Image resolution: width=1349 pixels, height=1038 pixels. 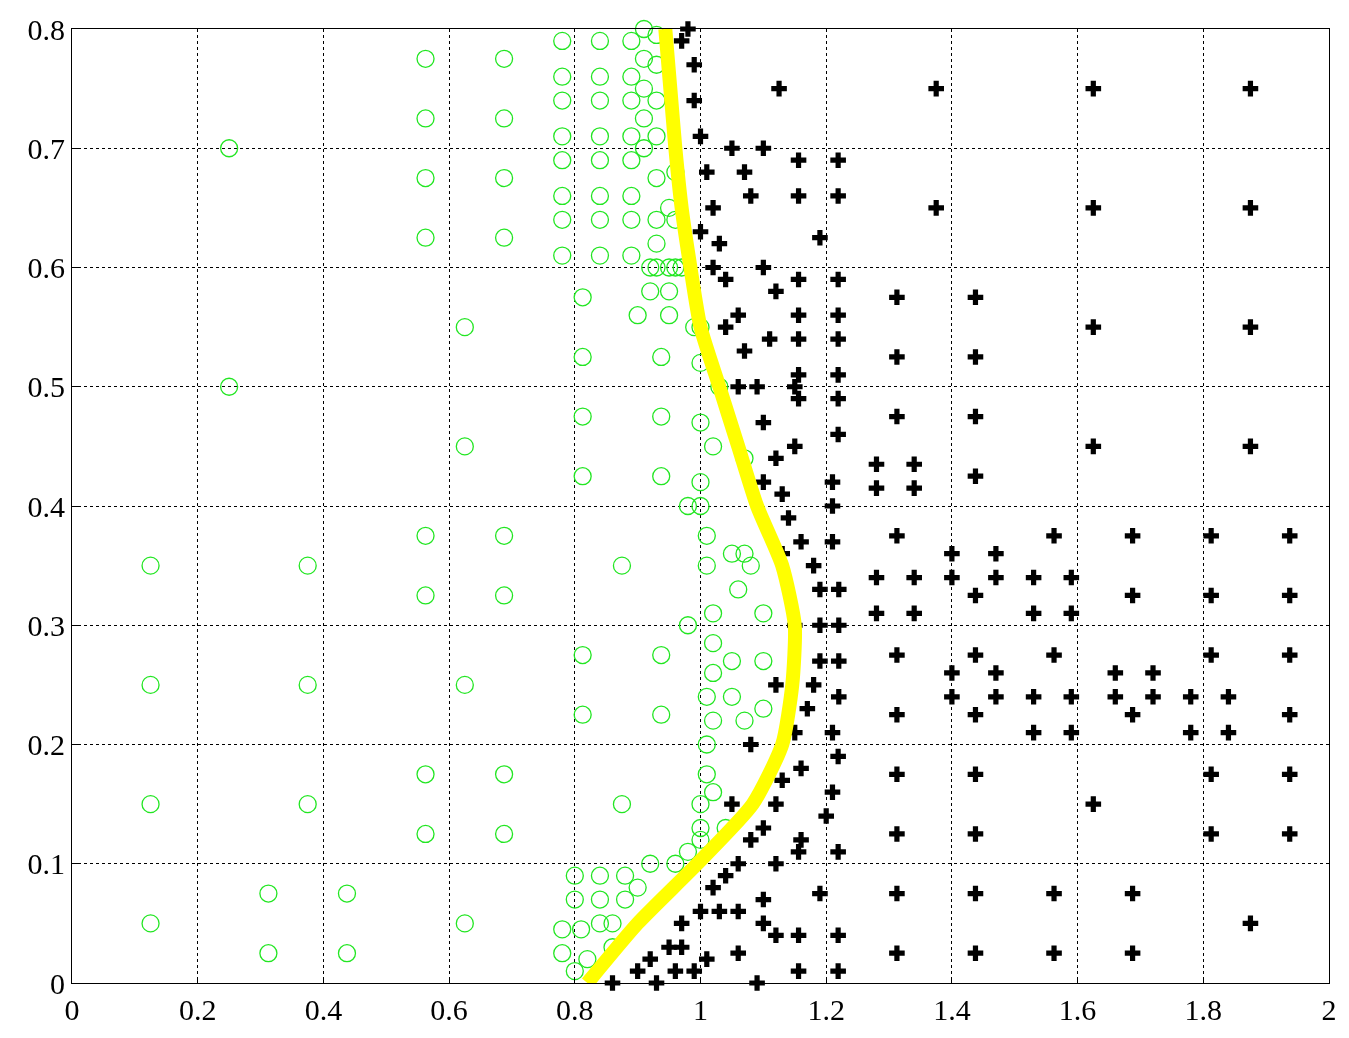 What do you see at coordinates (1329, 1009) in the screenshot?
I see `x-tick-label: 2` at bounding box center [1329, 1009].